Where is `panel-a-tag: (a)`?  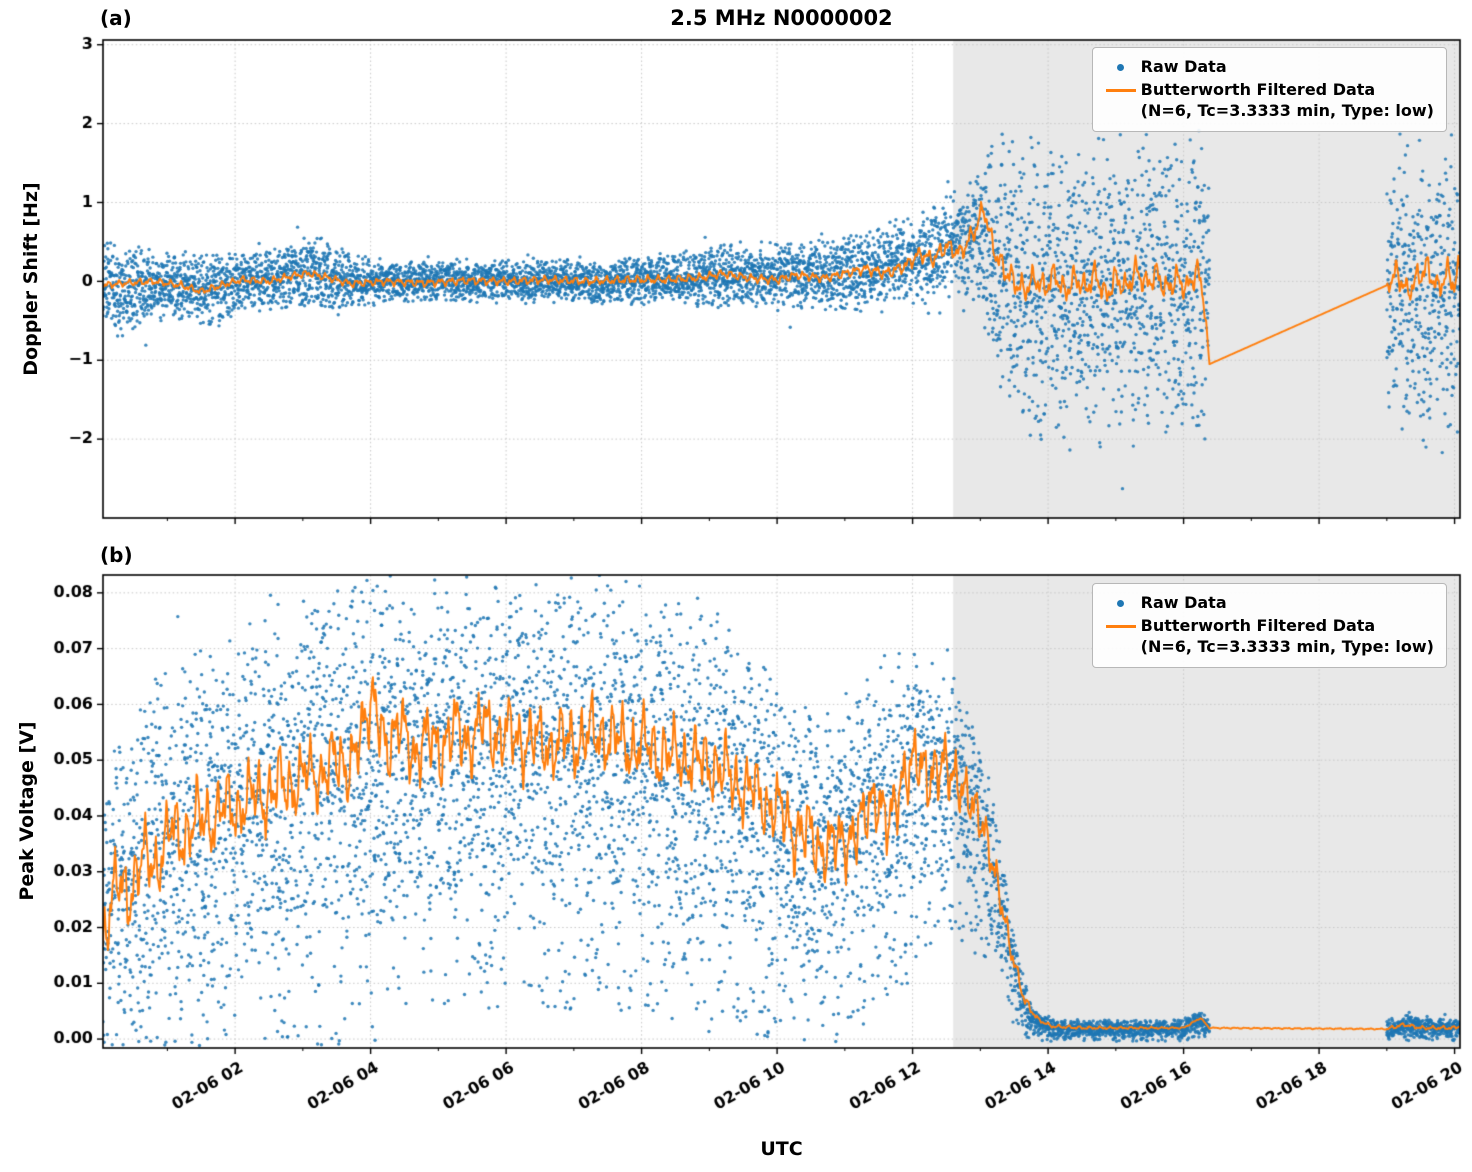 panel-a-tag: (a) is located at coordinates (116, 18).